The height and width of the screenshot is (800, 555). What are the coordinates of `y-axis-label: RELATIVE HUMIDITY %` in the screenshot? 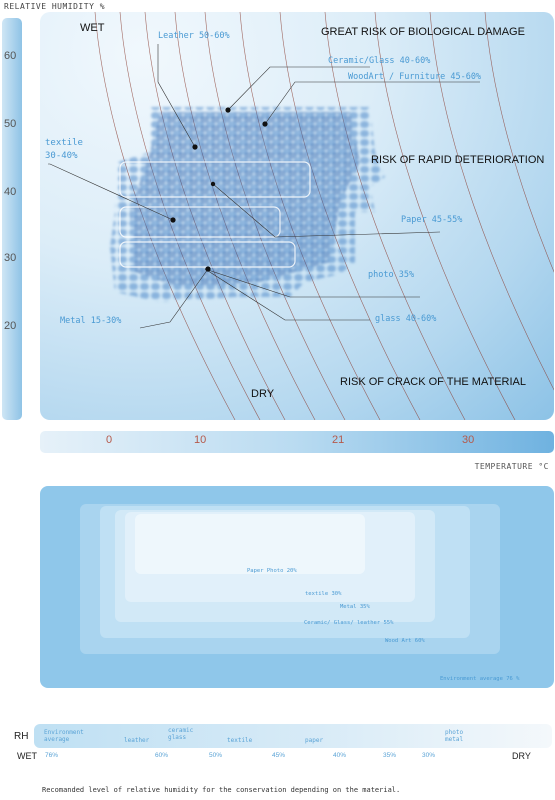 It's located at (55, 6).